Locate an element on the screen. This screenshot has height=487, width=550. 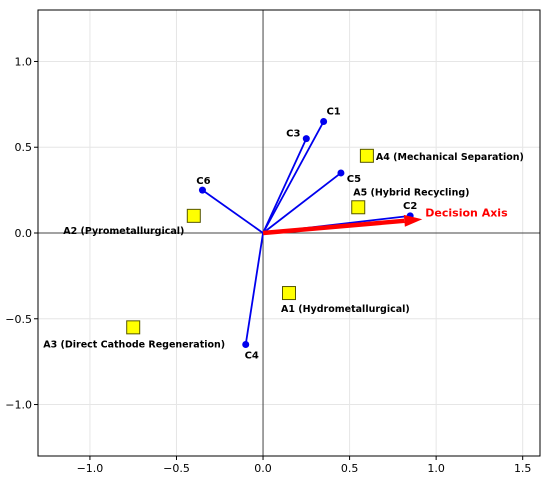
y-tick-label: 0.0 is located at coordinates (24, 233).